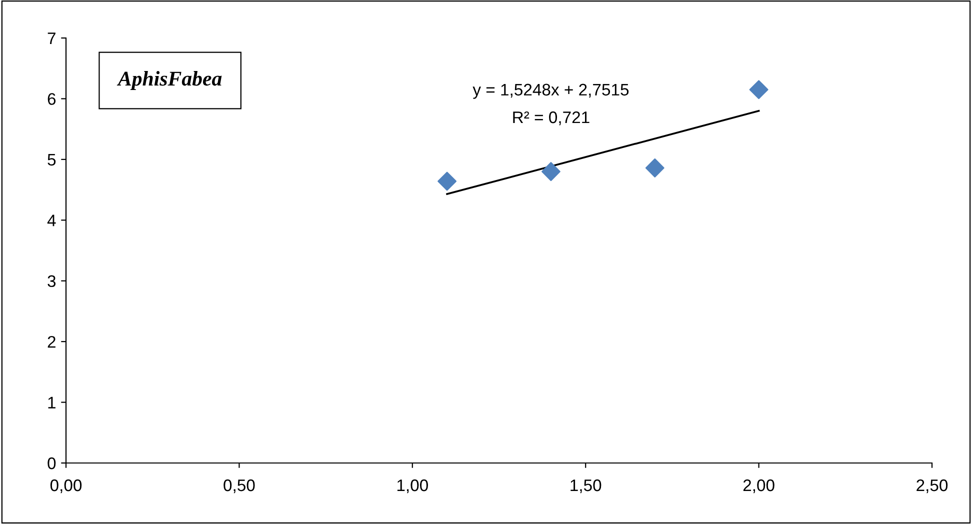  I want to click on x-tick-label: 2,50, so click(932, 486).